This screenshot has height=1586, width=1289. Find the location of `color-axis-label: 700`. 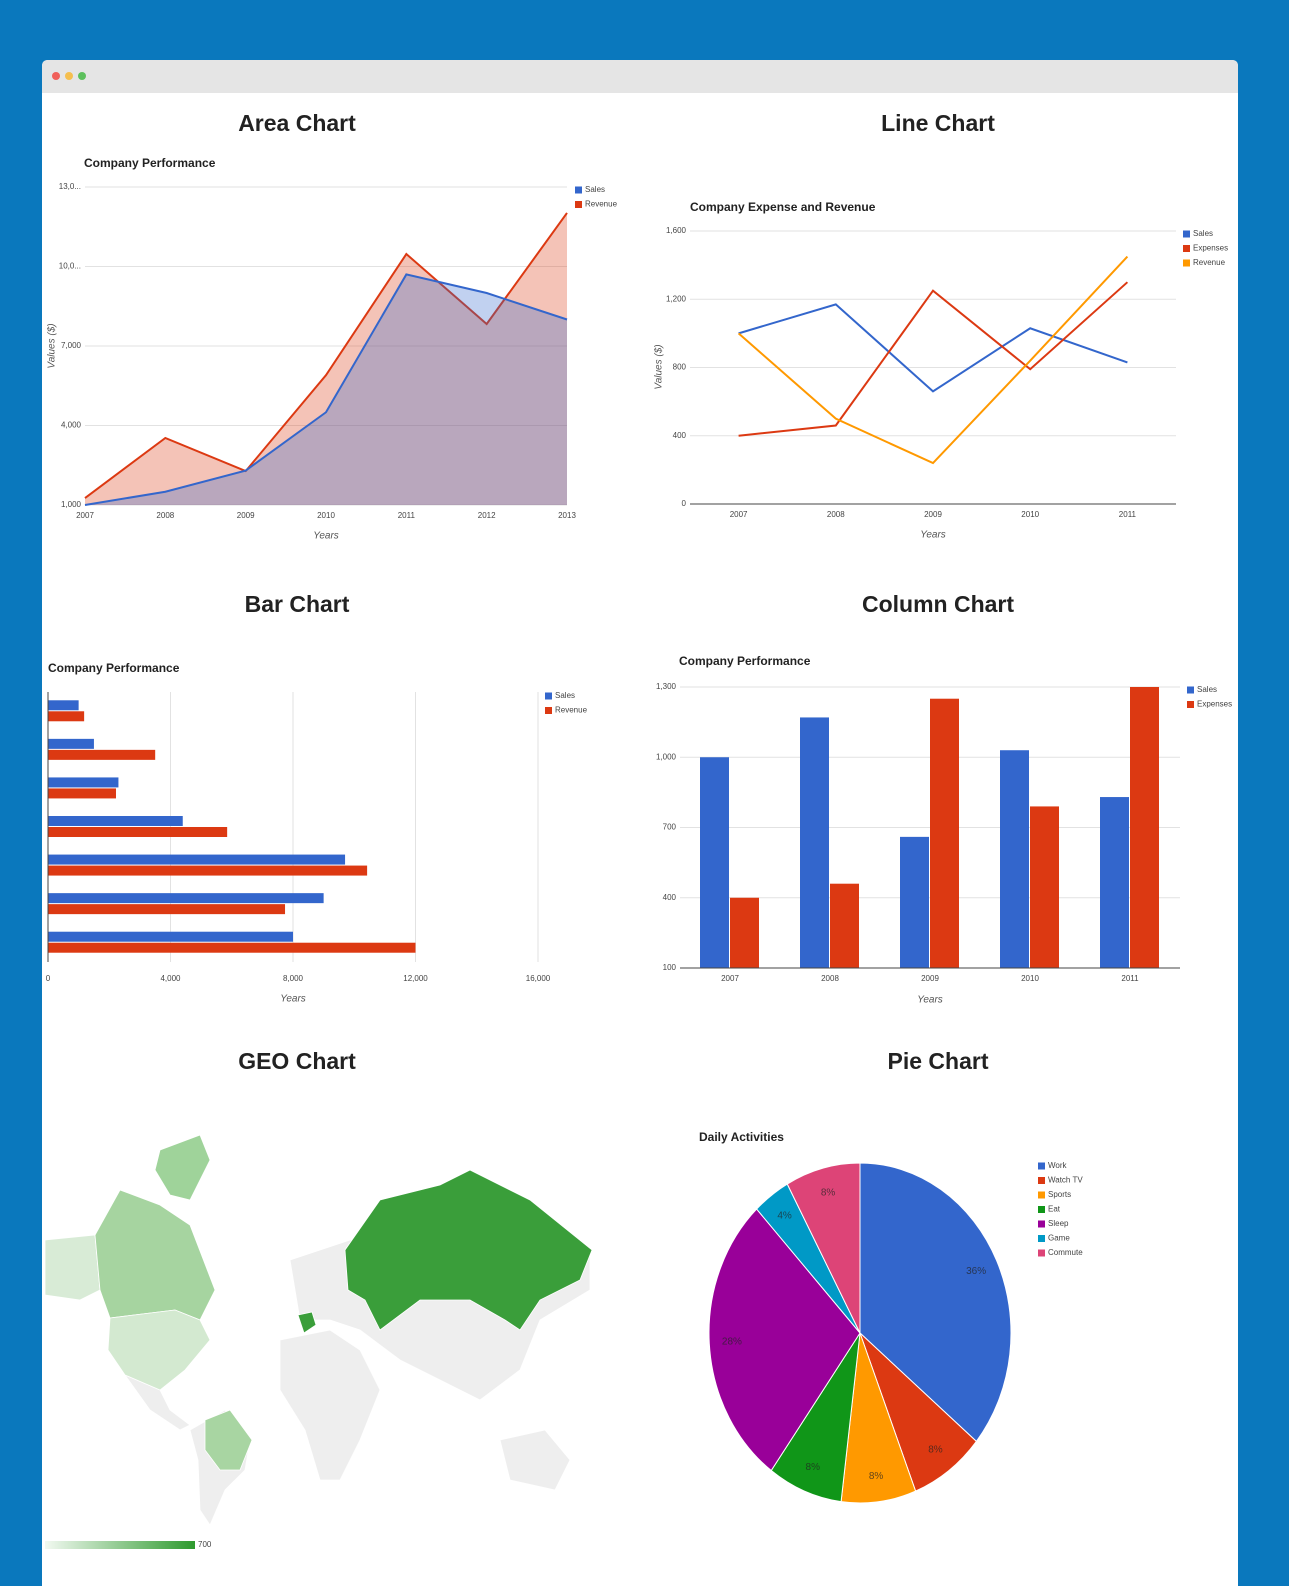

color-axis-label: 700 is located at coordinates (205, 1544).